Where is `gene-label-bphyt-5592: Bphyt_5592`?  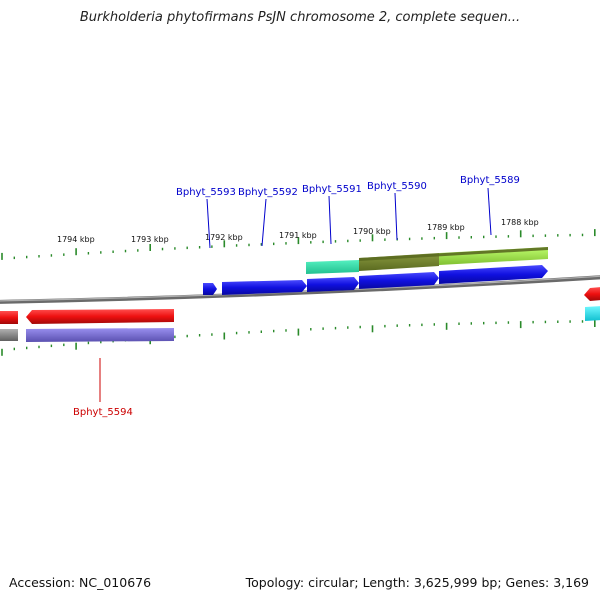 gene-label-bphyt-5592: Bphyt_5592 is located at coordinates (268, 192).